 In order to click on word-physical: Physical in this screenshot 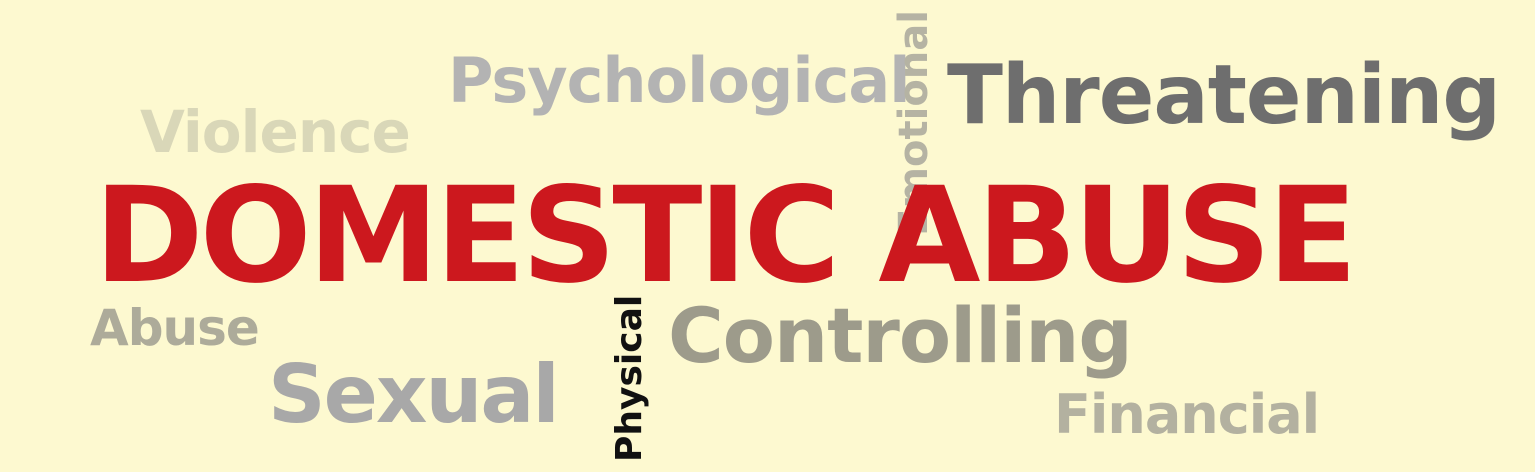, I will do `click(629, 378)`.